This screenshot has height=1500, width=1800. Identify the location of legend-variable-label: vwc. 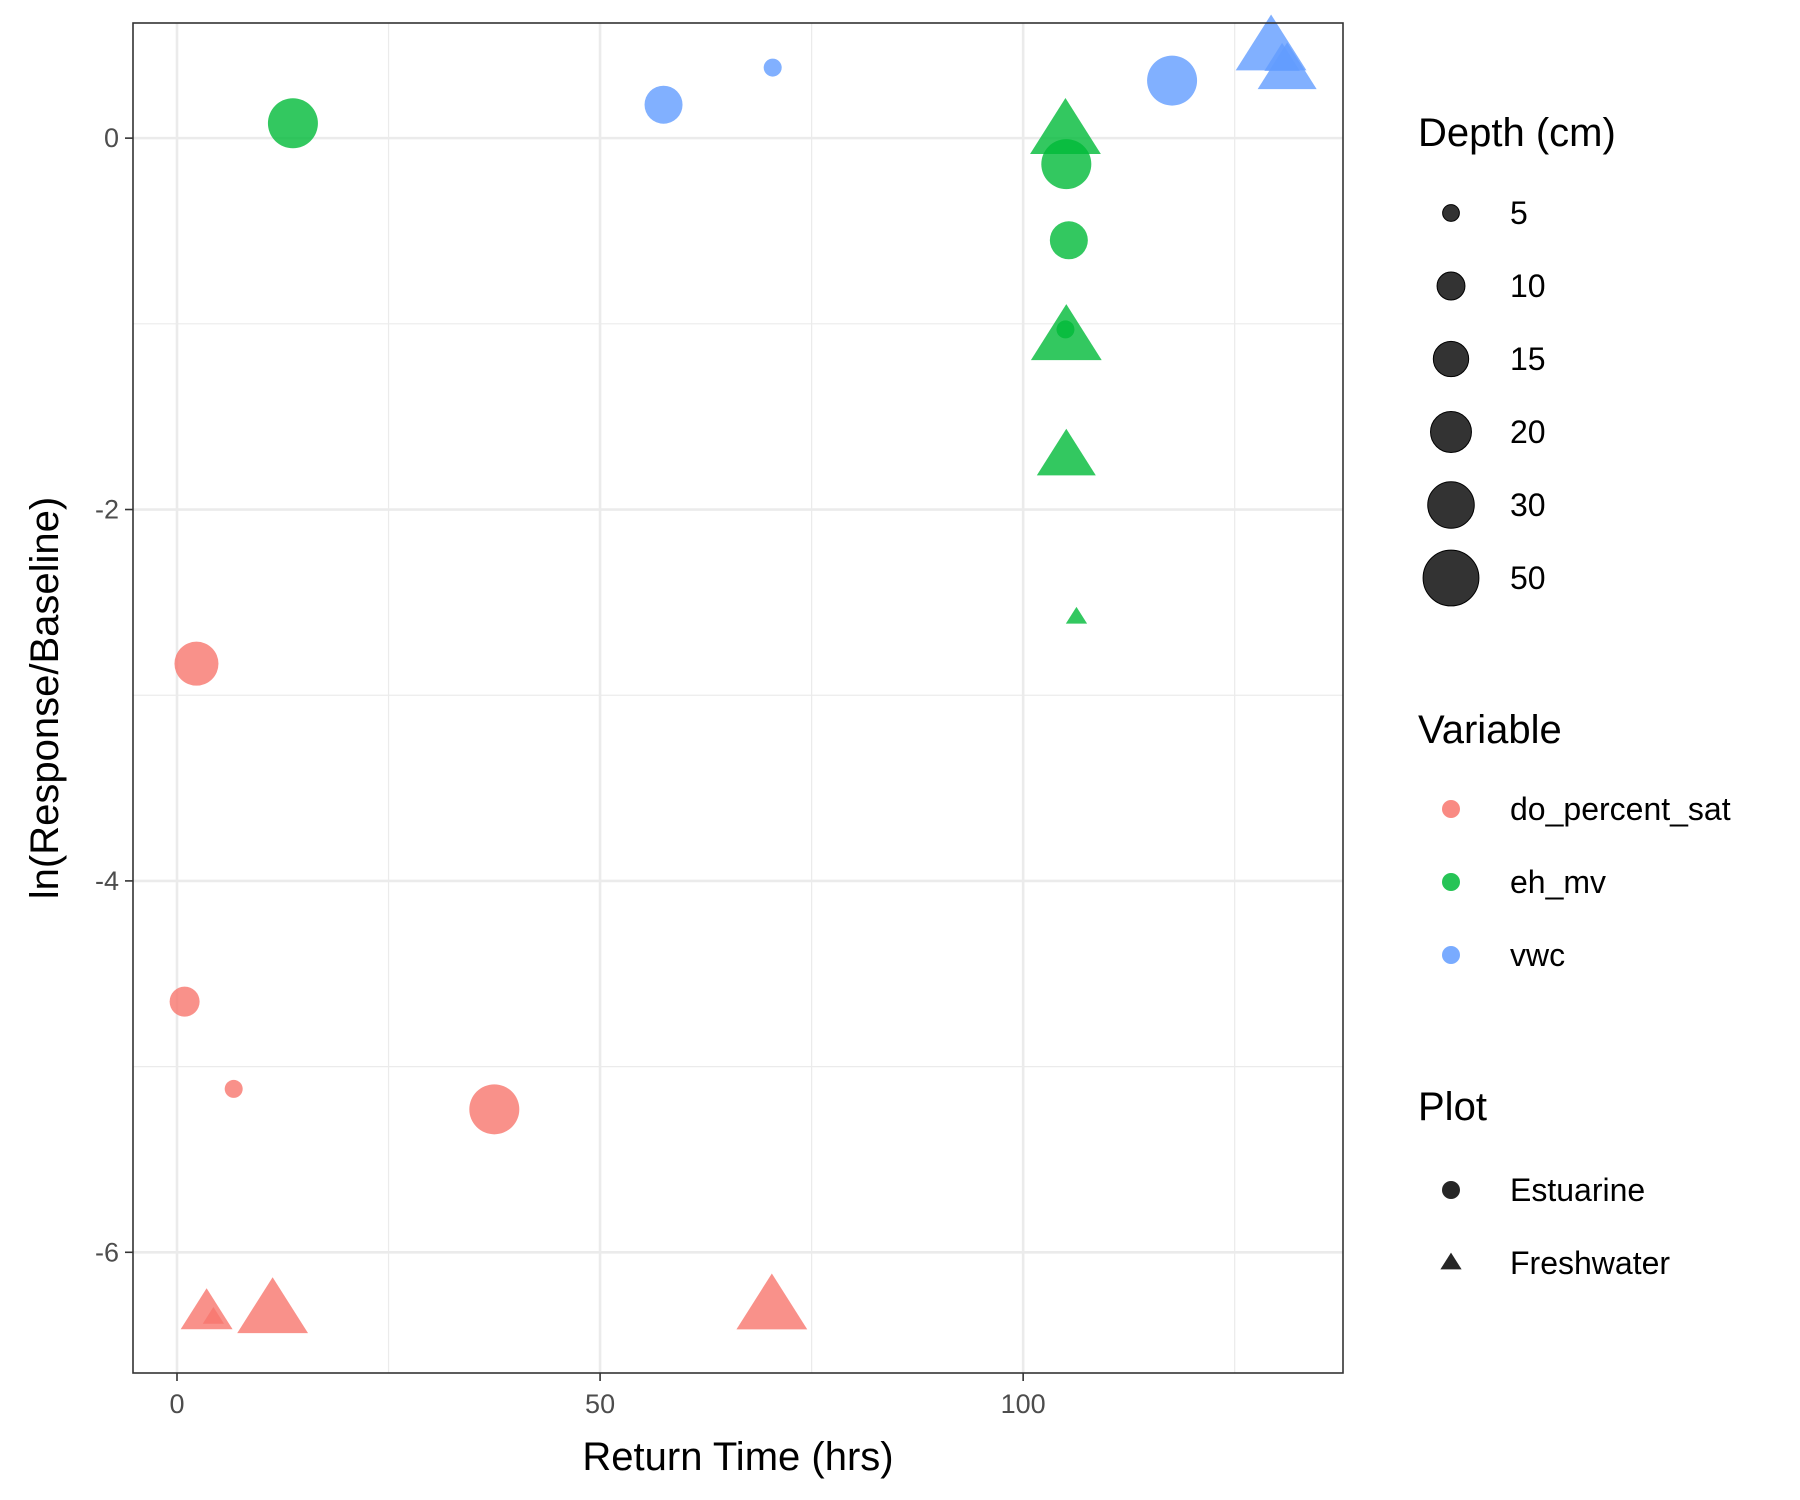
(1537, 955).